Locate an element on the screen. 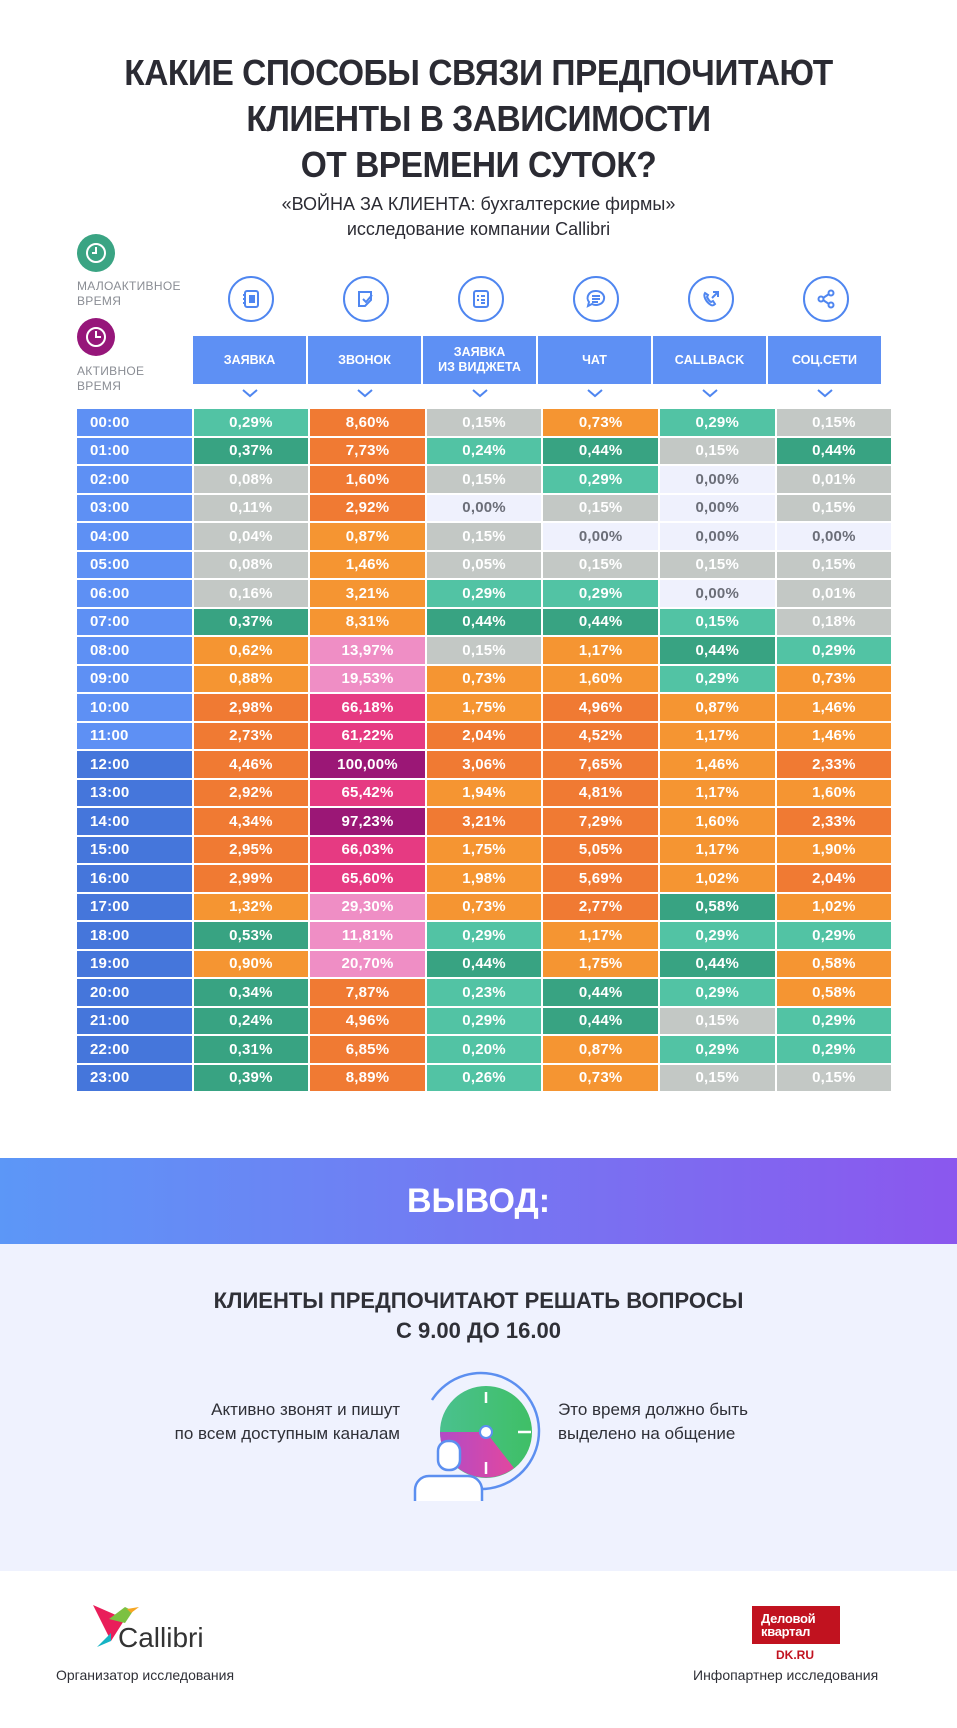 The image size is (957, 1728). value-cell: 97,23% is located at coordinates (367, 821).